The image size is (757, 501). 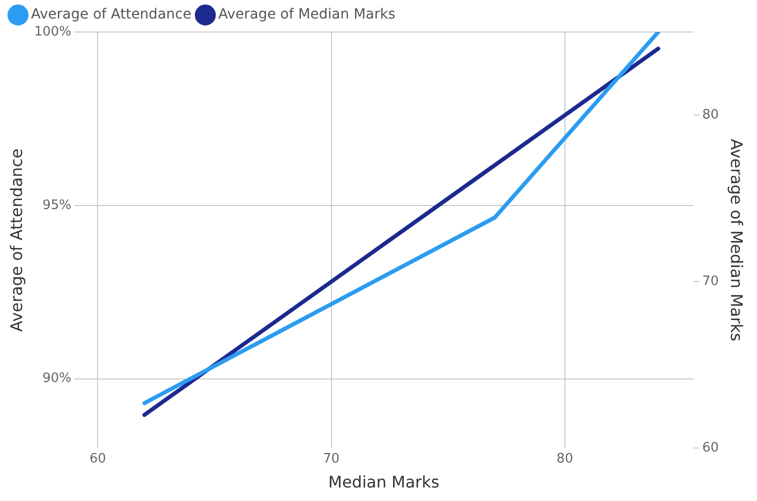 I want to click on x-tick-label: 70, so click(x=331, y=458).